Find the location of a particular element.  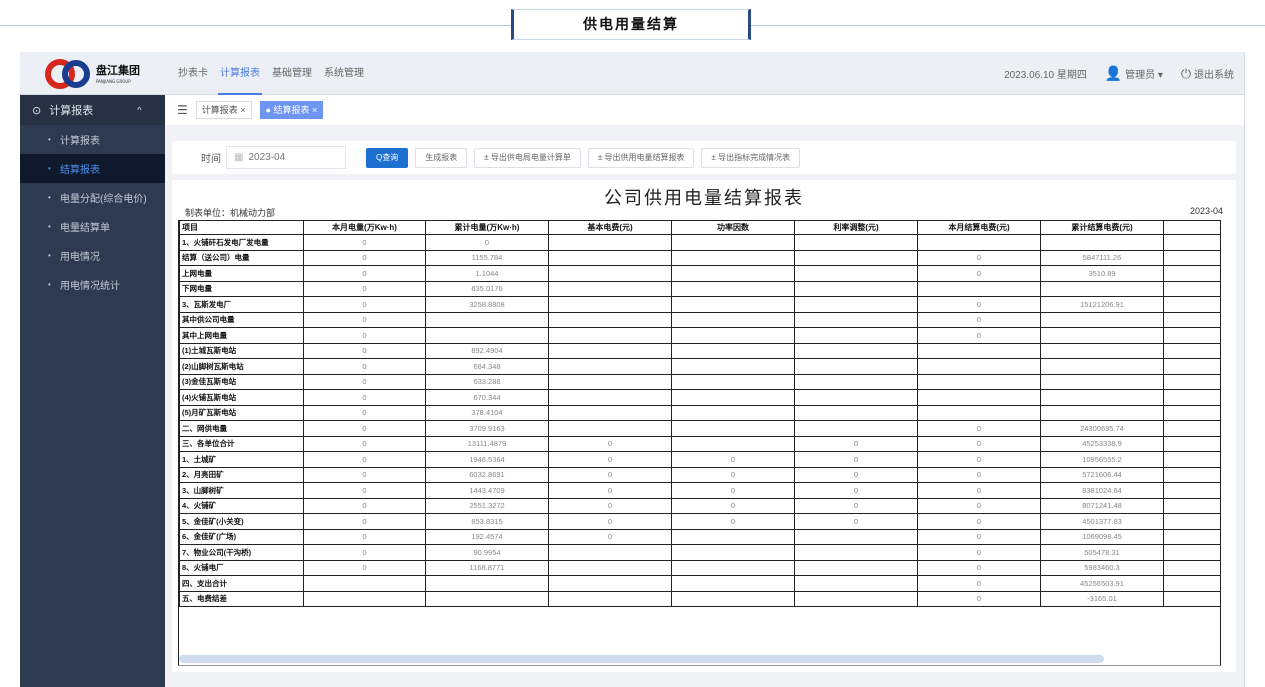

brand-logo: 盘江集团 PANJIANG GROUP is located at coordinates (99, 74).